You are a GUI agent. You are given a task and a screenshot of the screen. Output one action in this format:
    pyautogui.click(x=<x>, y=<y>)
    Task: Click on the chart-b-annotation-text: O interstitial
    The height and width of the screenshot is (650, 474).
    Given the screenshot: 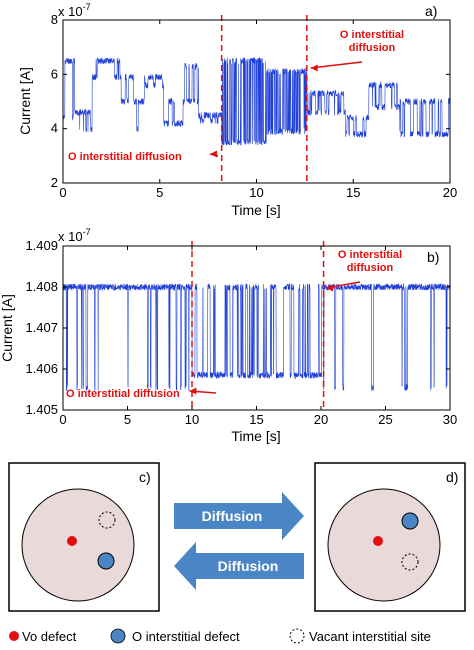 What is the action you would take?
    pyautogui.click(x=370, y=255)
    